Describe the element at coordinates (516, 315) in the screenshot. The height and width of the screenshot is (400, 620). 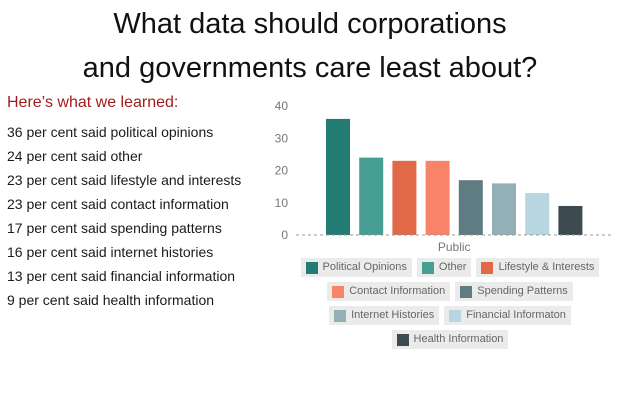
I see `legend-label: Financial Informaton` at that location.